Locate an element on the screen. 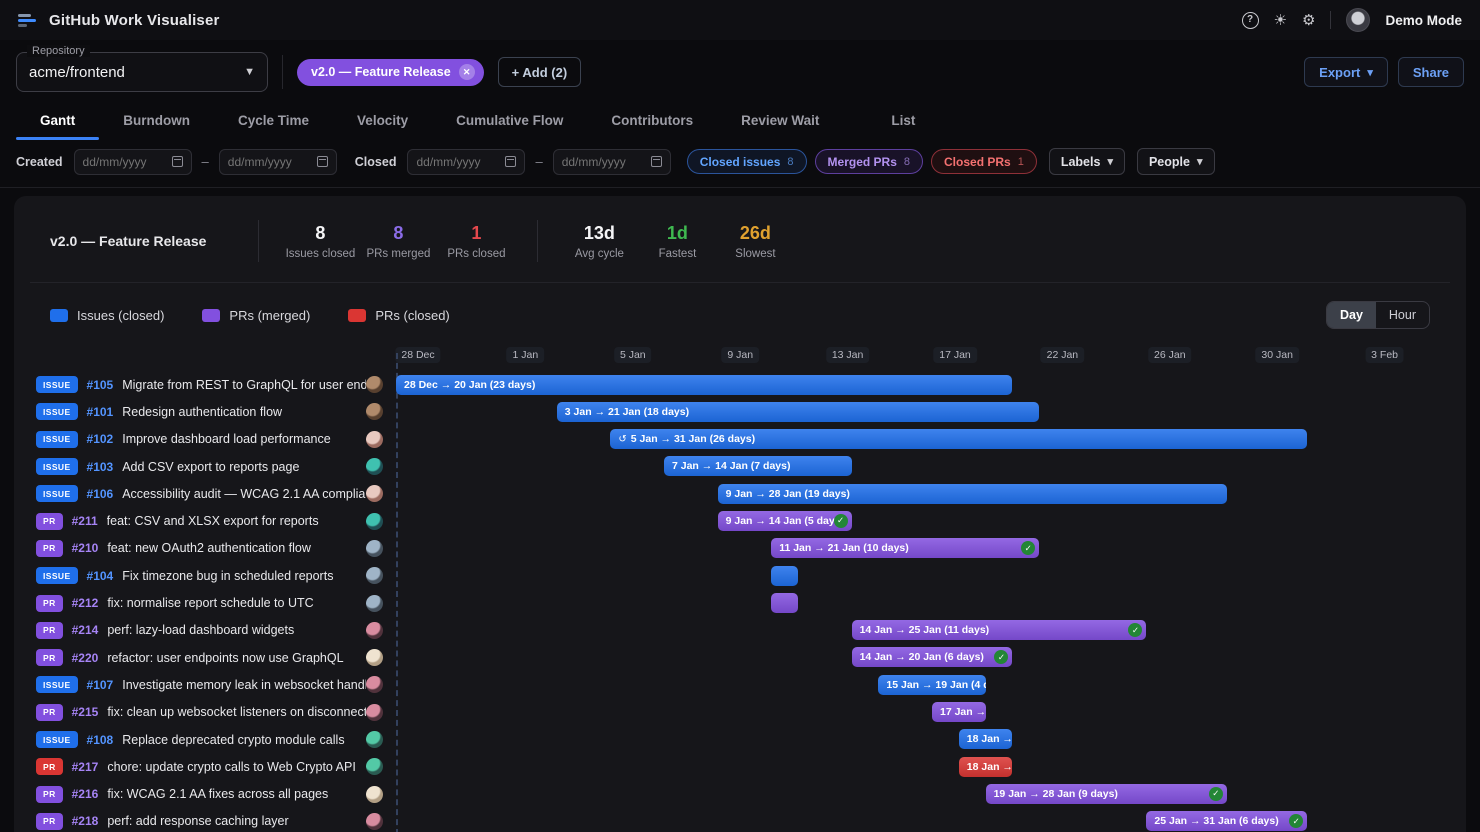  gantt-bar: ↺ 5 Jan → 31 Jan (26 days) is located at coordinates (959, 439).